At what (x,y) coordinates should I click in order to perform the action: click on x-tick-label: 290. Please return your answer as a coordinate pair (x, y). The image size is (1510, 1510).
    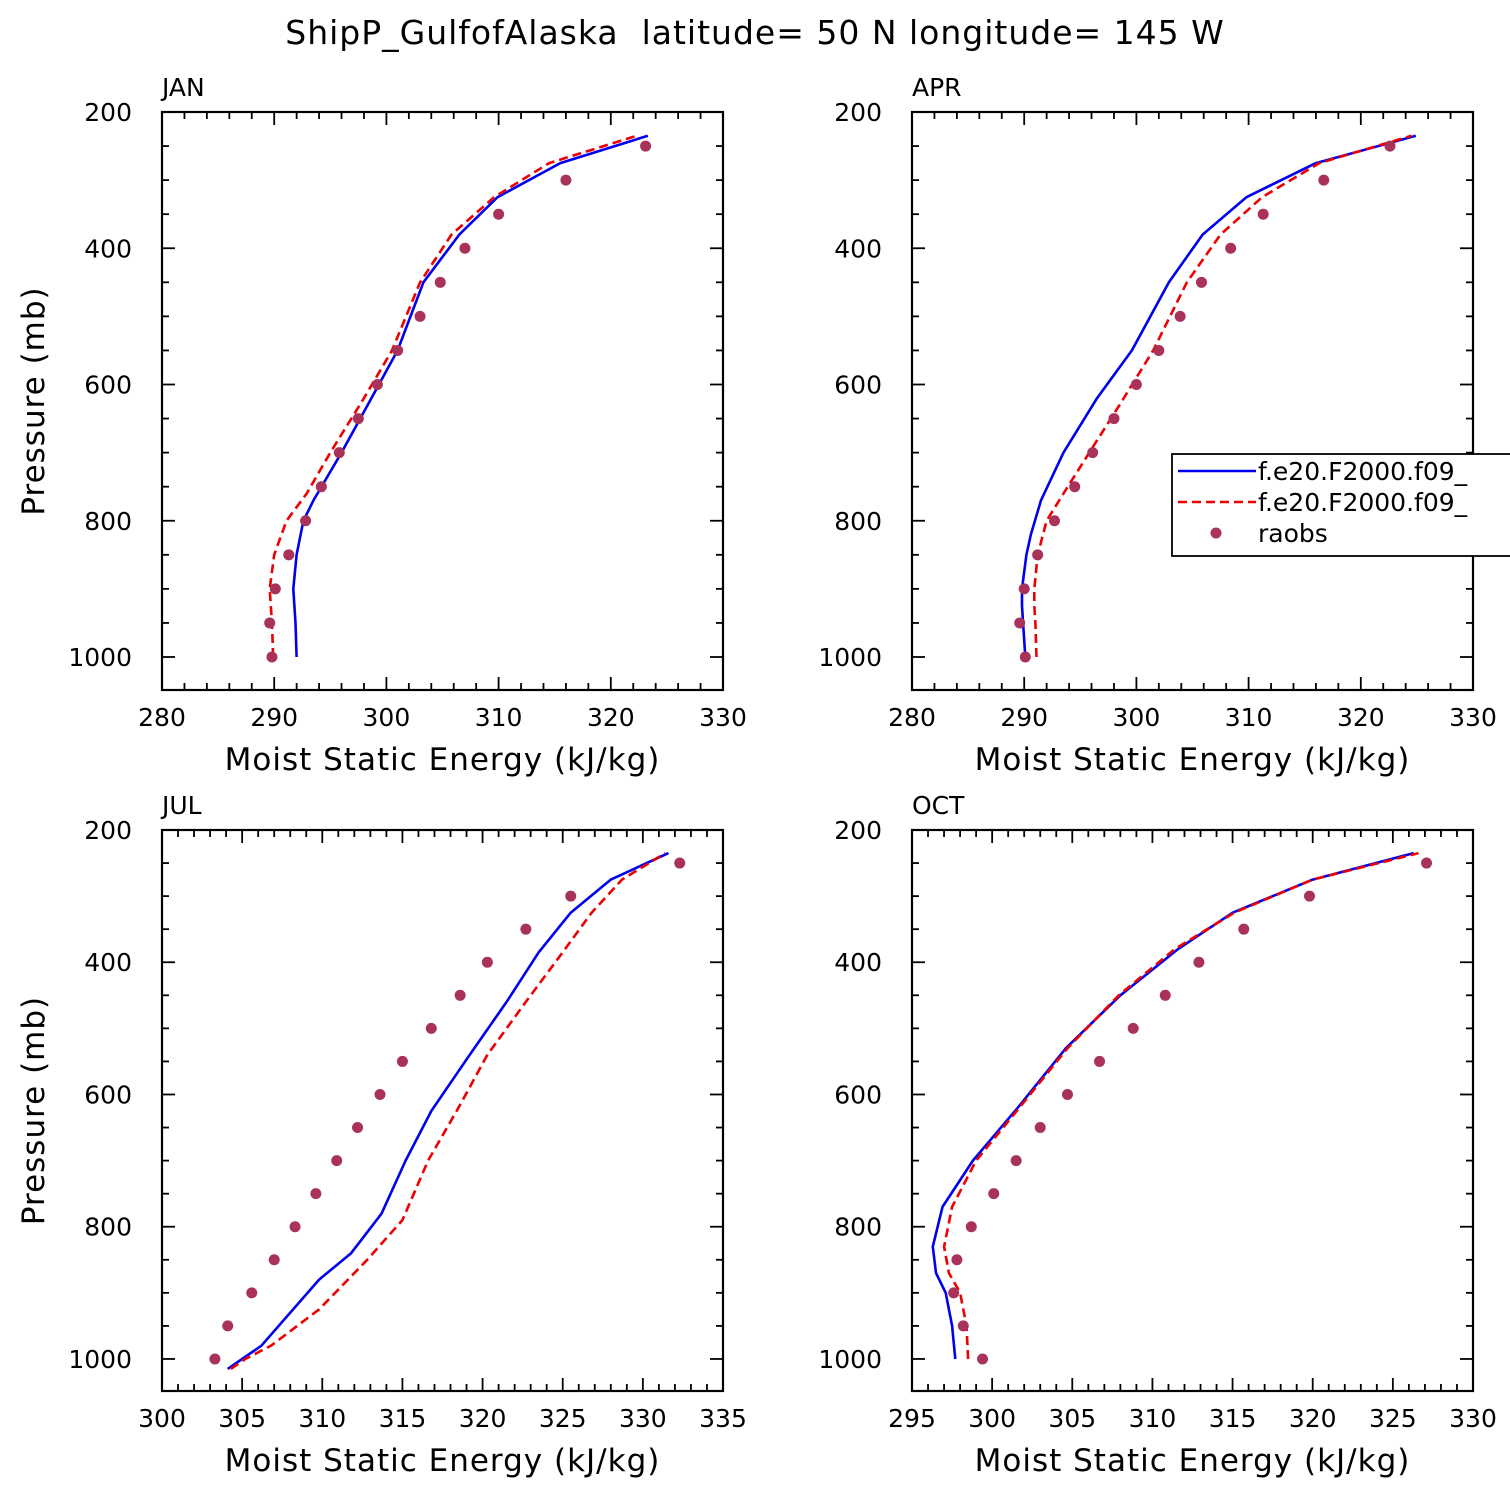
    Looking at the image, I should click on (274, 717).